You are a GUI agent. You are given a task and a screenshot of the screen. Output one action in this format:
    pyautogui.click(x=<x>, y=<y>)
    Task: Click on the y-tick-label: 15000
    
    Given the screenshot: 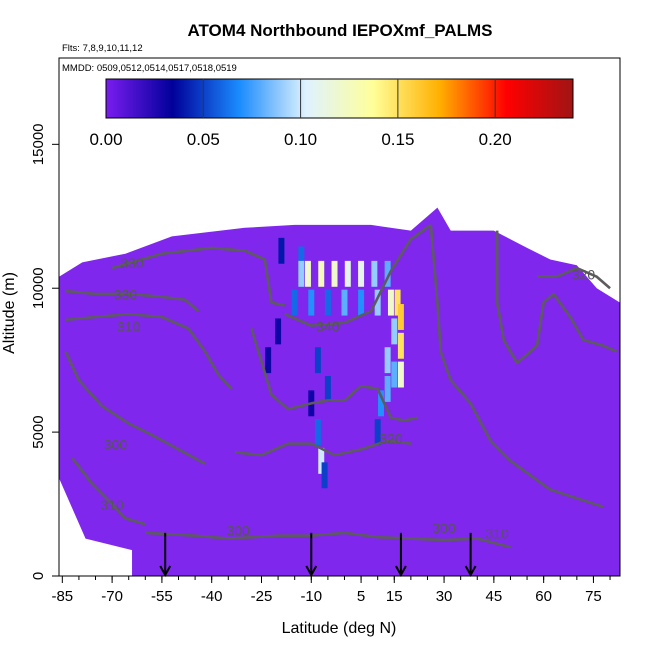 What is the action you would take?
    pyautogui.click(x=38, y=144)
    